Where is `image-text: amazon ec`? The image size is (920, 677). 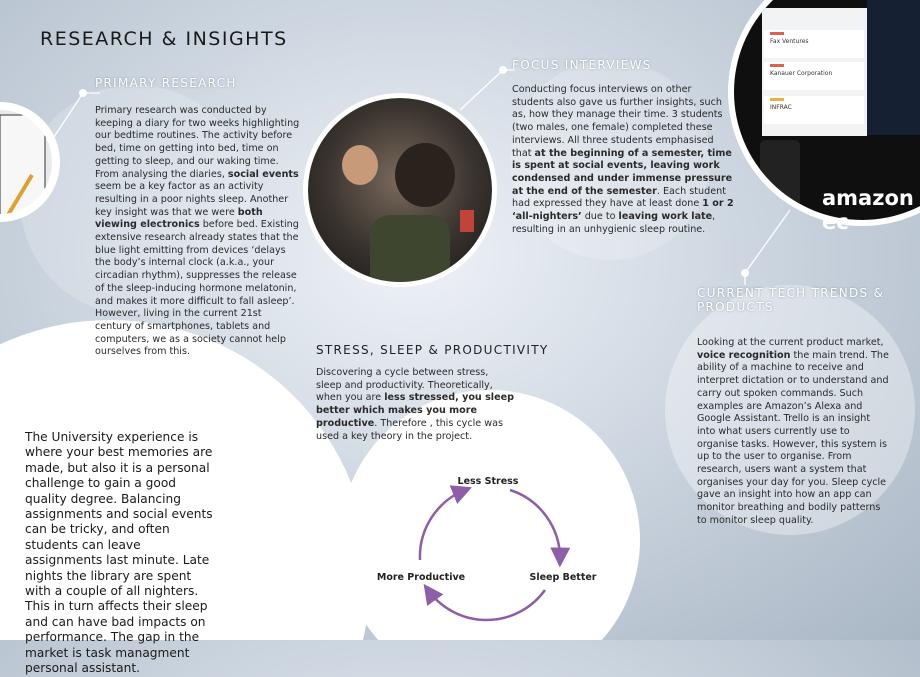 image-text: amazon ec is located at coordinates (868, 210).